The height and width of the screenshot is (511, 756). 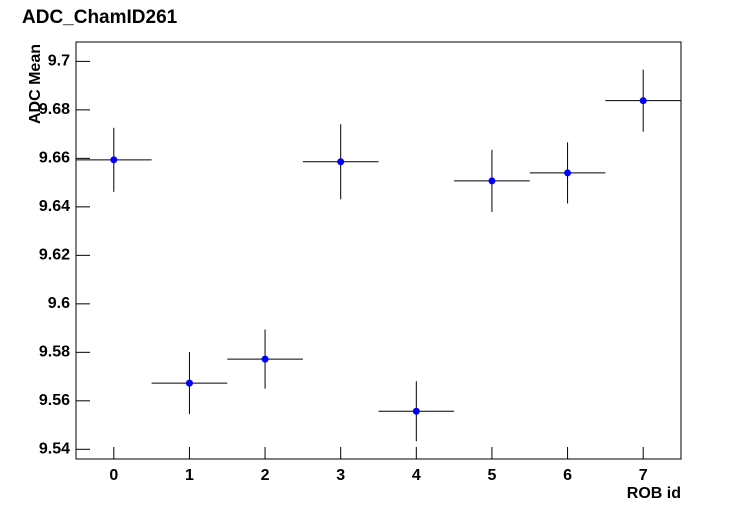 I want to click on x-tick-label: 5, so click(x=491, y=475).